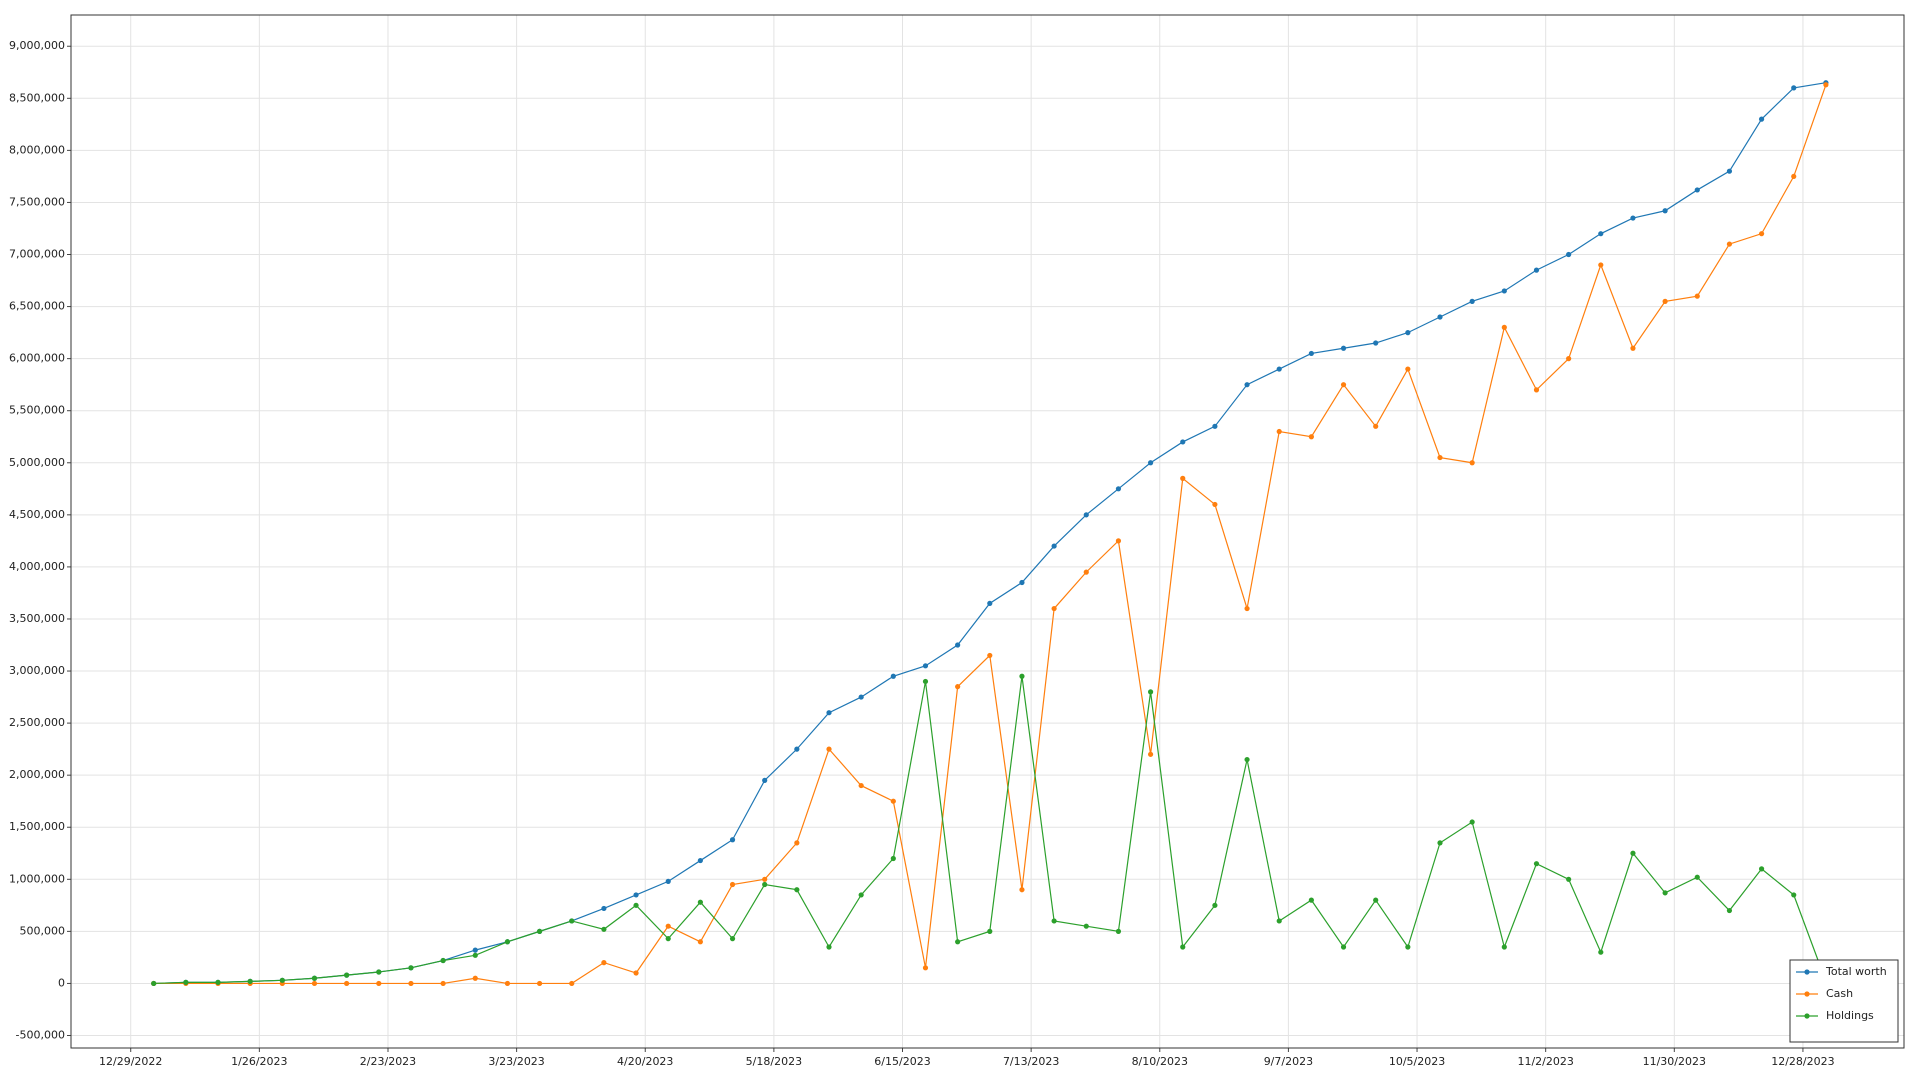 The image size is (1920, 1080). Describe the element at coordinates (37, 670) in the screenshot. I see `y-tick-label: 3,000,000` at that location.